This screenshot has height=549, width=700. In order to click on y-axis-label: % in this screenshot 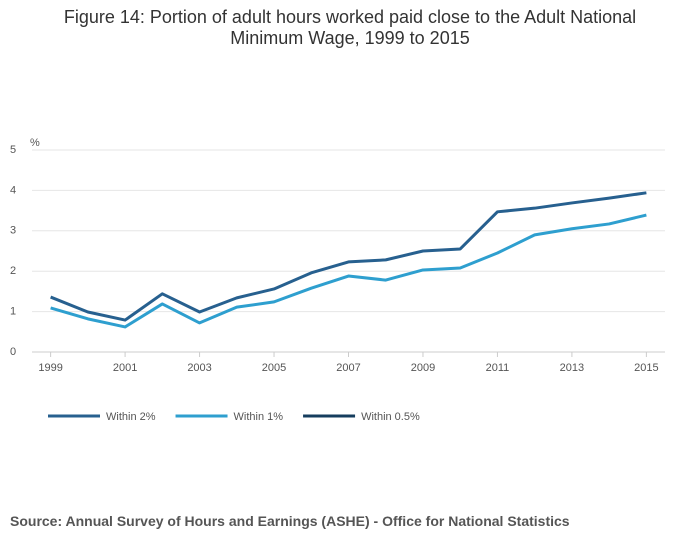, I will do `click(35, 143)`.